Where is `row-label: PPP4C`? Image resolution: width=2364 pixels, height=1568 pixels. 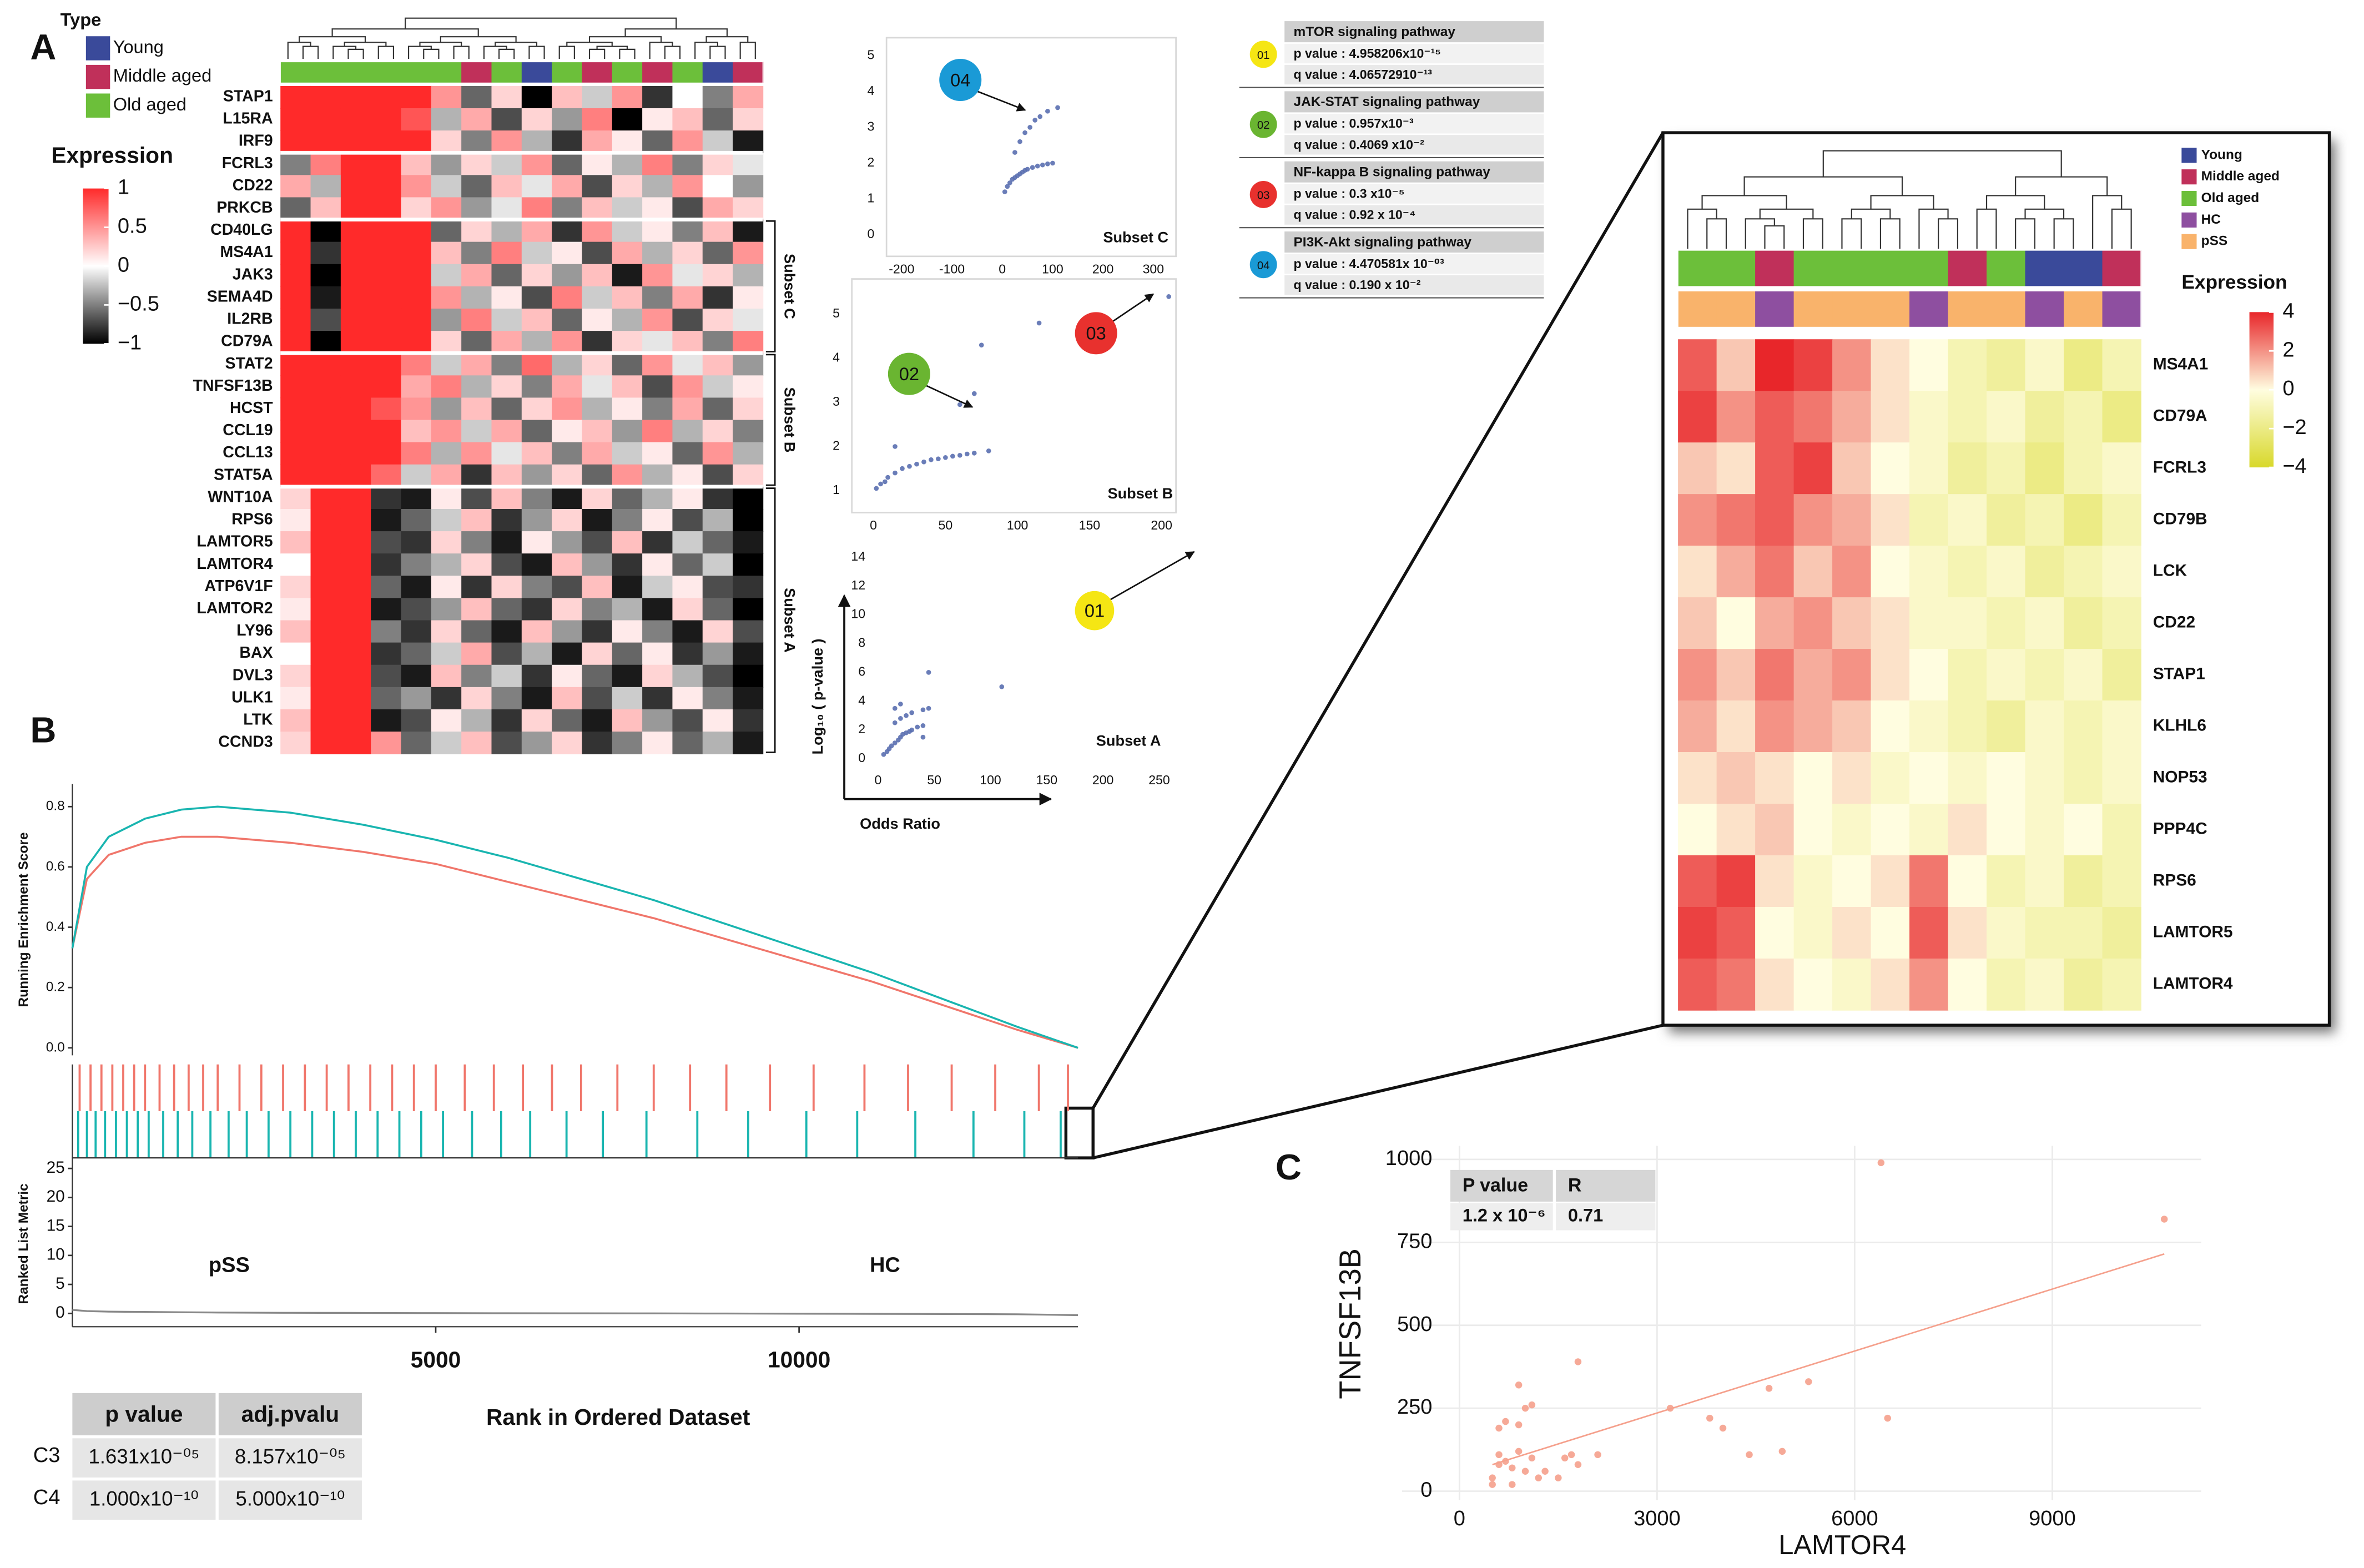 row-label: PPP4C is located at coordinates (2180, 828).